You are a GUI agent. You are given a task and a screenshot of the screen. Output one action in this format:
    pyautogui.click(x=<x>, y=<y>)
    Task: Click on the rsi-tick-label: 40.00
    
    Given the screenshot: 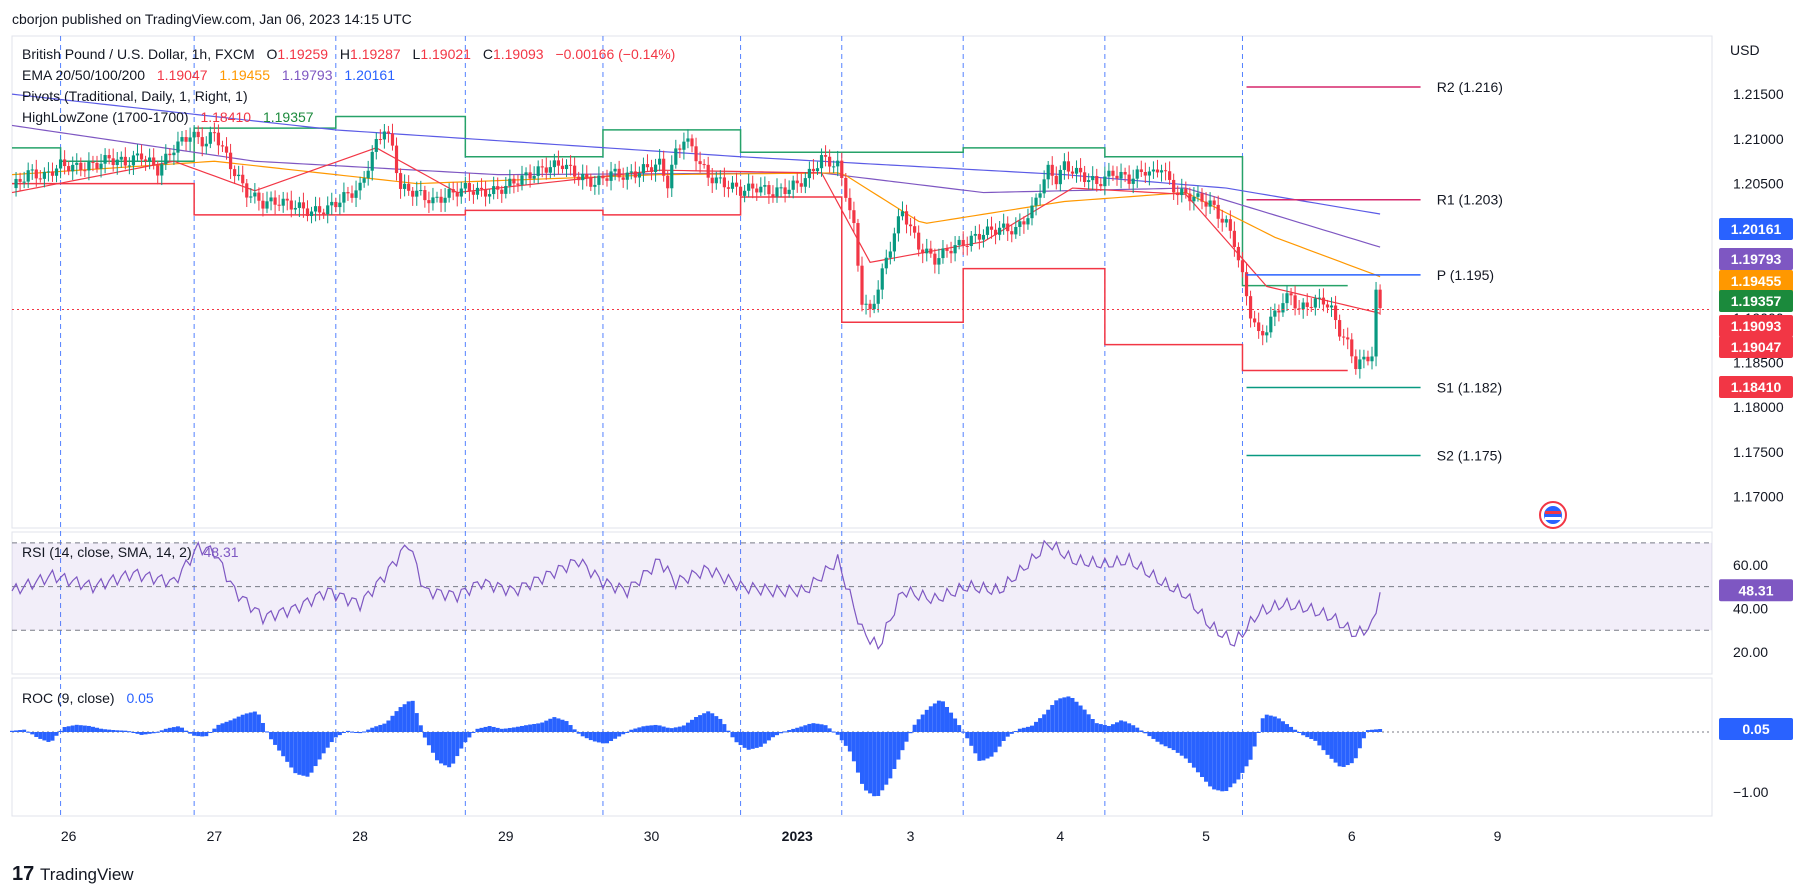 What is the action you would take?
    pyautogui.click(x=1750, y=608)
    